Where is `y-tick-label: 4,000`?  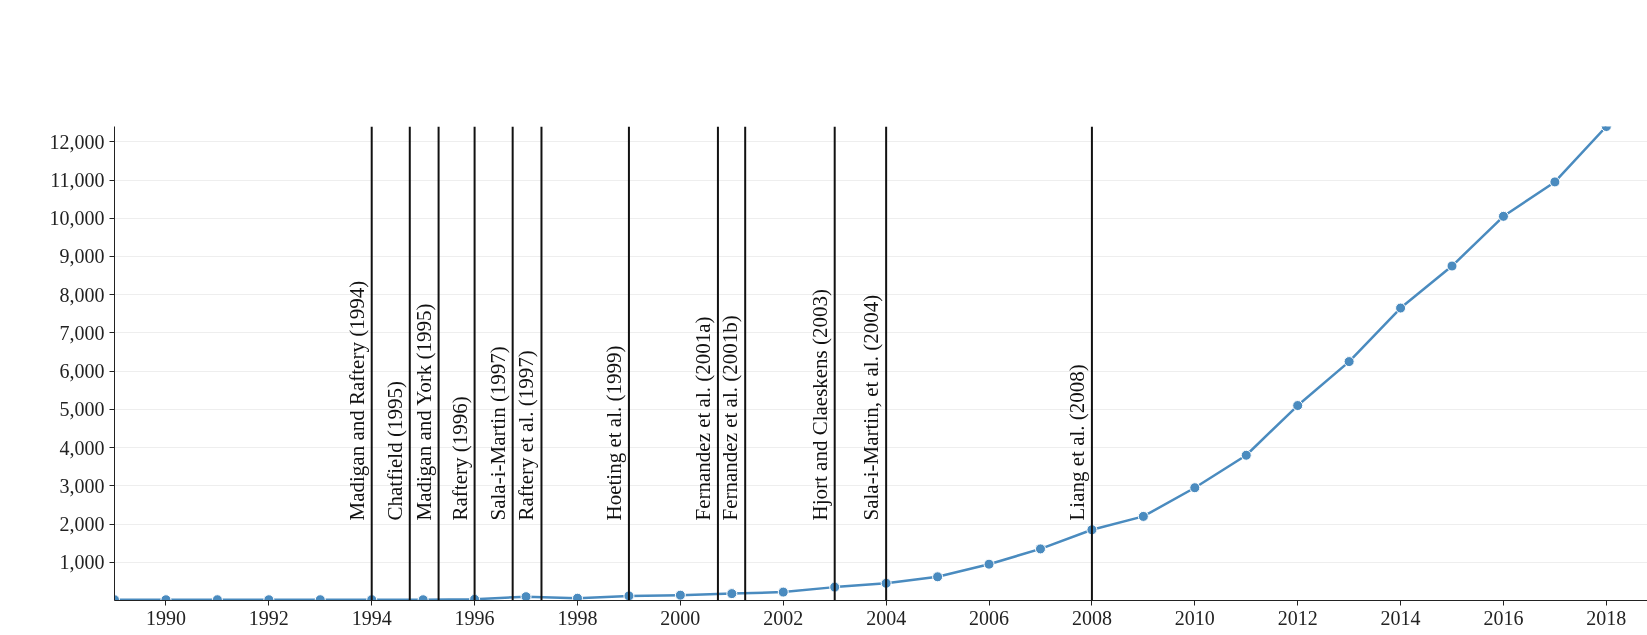
y-tick-label: 4,000 is located at coordinates (82, 447).